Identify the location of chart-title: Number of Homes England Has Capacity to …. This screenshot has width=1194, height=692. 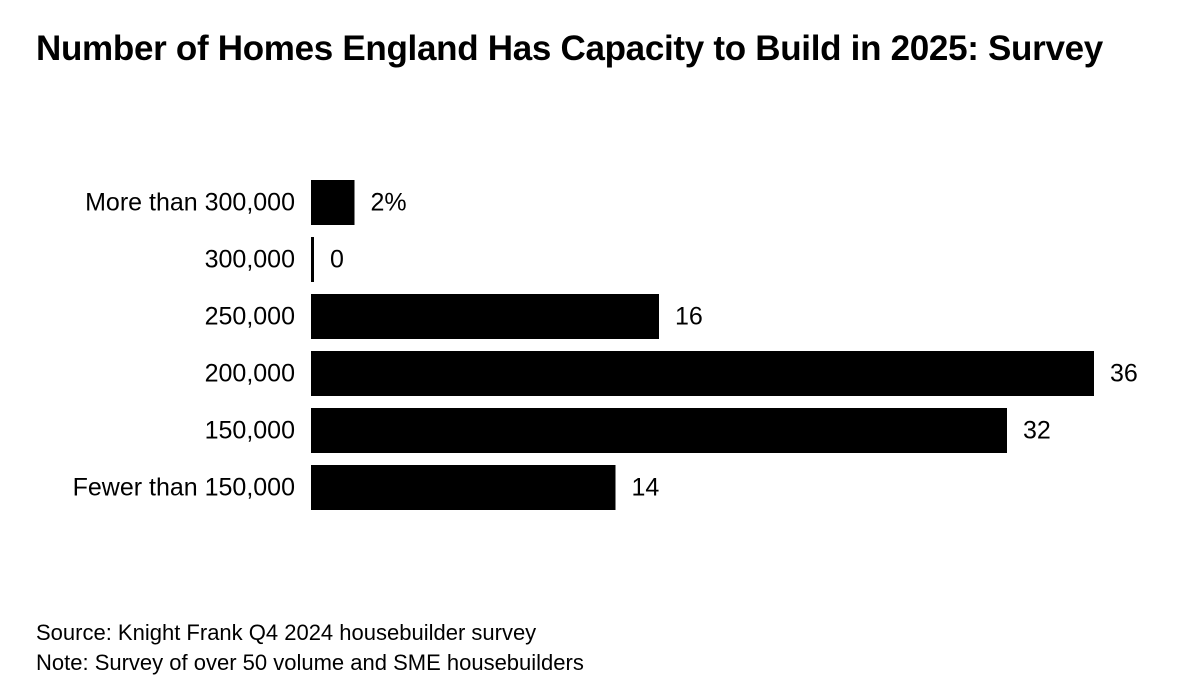
(569, 48).